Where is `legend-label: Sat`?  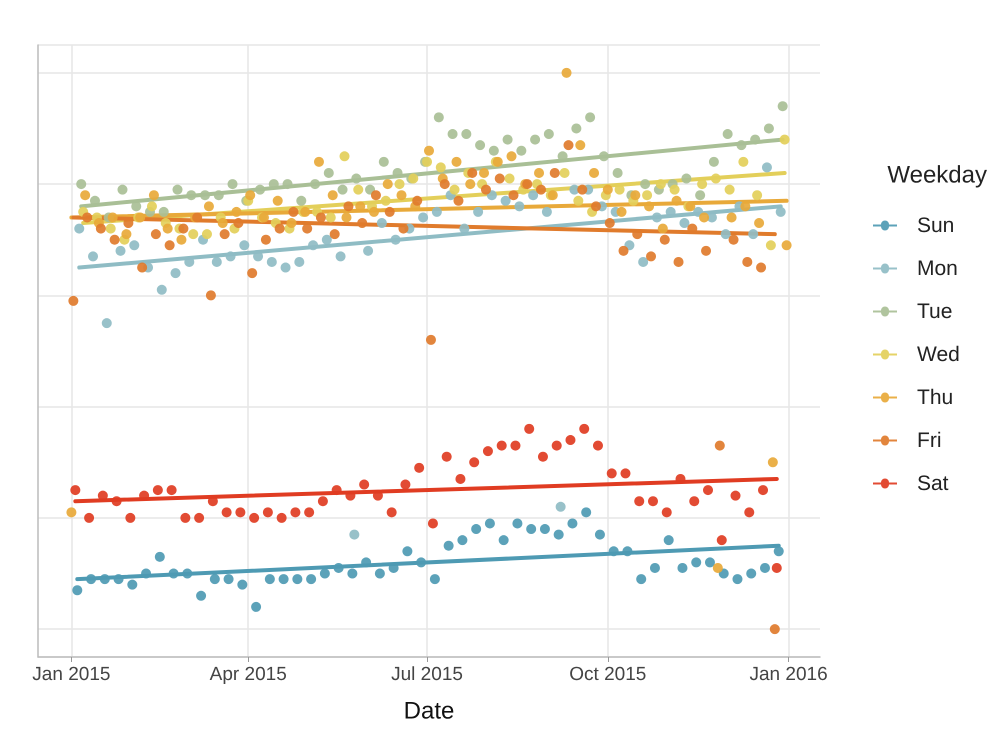
legend-label: Sat is located at coordinates (933, 483).